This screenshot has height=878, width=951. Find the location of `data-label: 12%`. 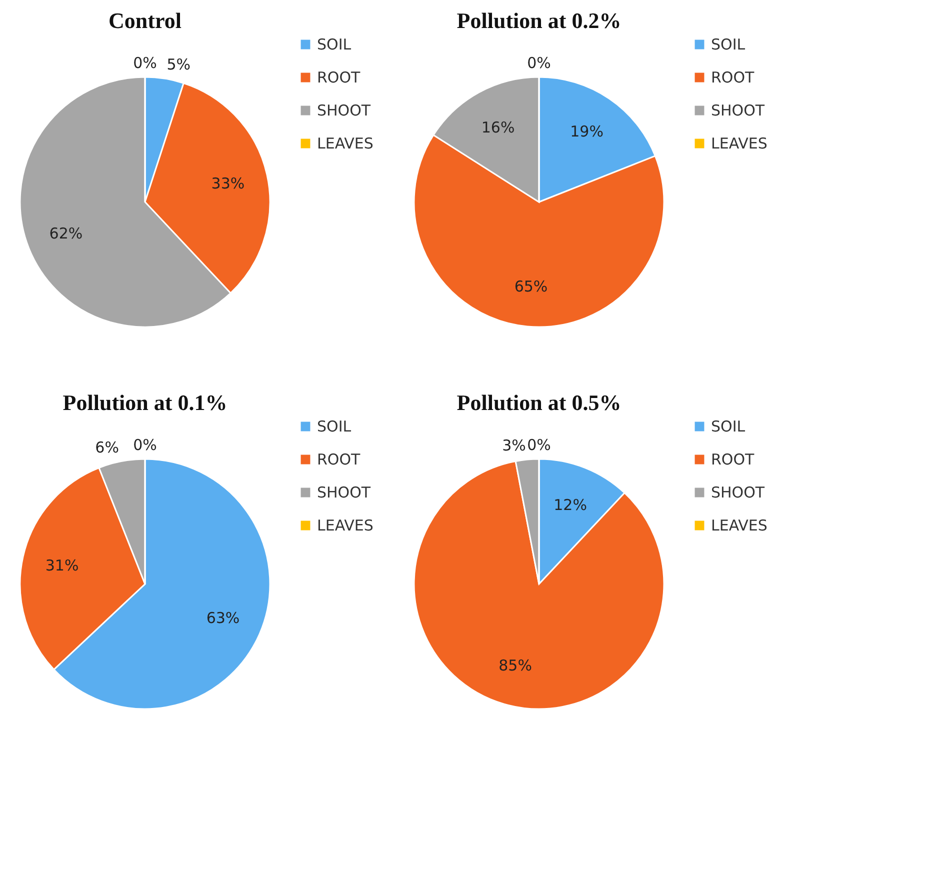

data-label: 12% is located at coordinates (570, 505).